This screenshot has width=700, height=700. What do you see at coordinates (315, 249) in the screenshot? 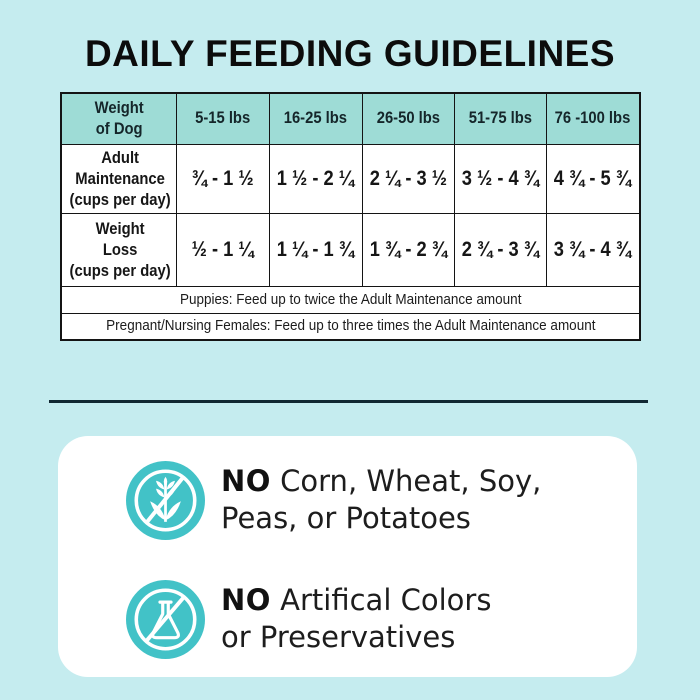
I see `cell-value: 1 ¼ - 1 ¾` at bounding box center [315, 249].